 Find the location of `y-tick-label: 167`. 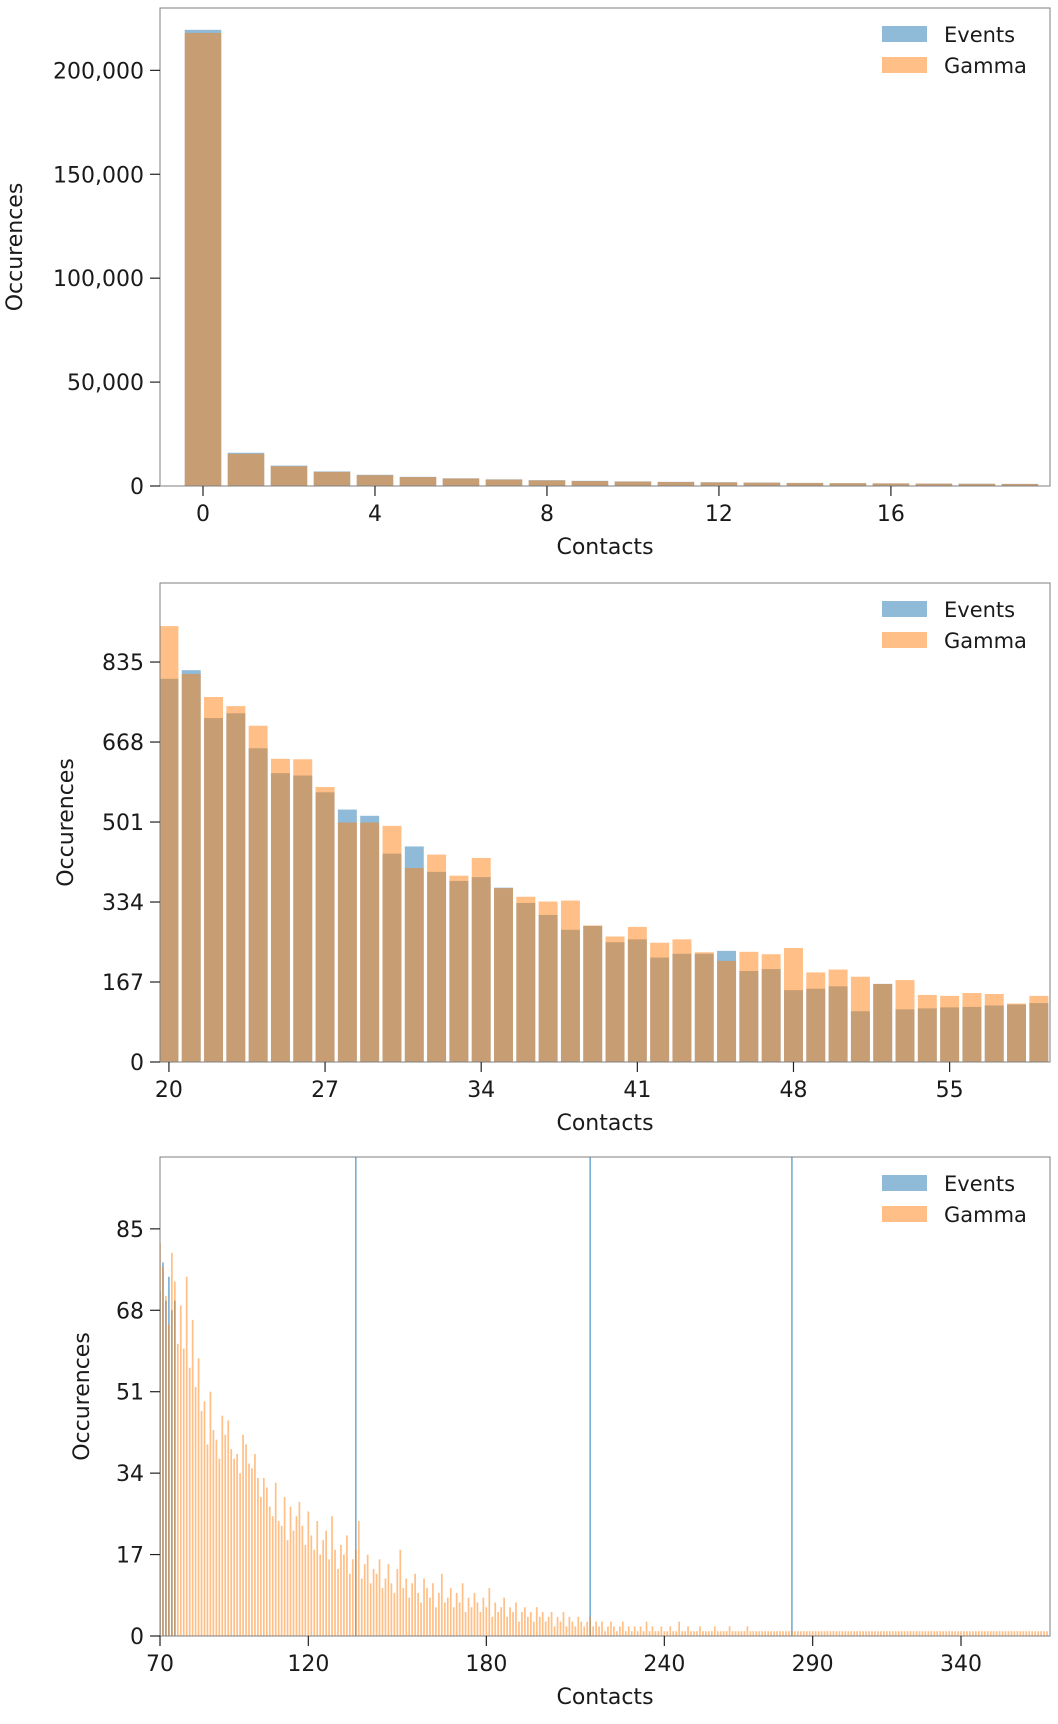

y-tick-label: 167 is located at coordinates (123, 983).